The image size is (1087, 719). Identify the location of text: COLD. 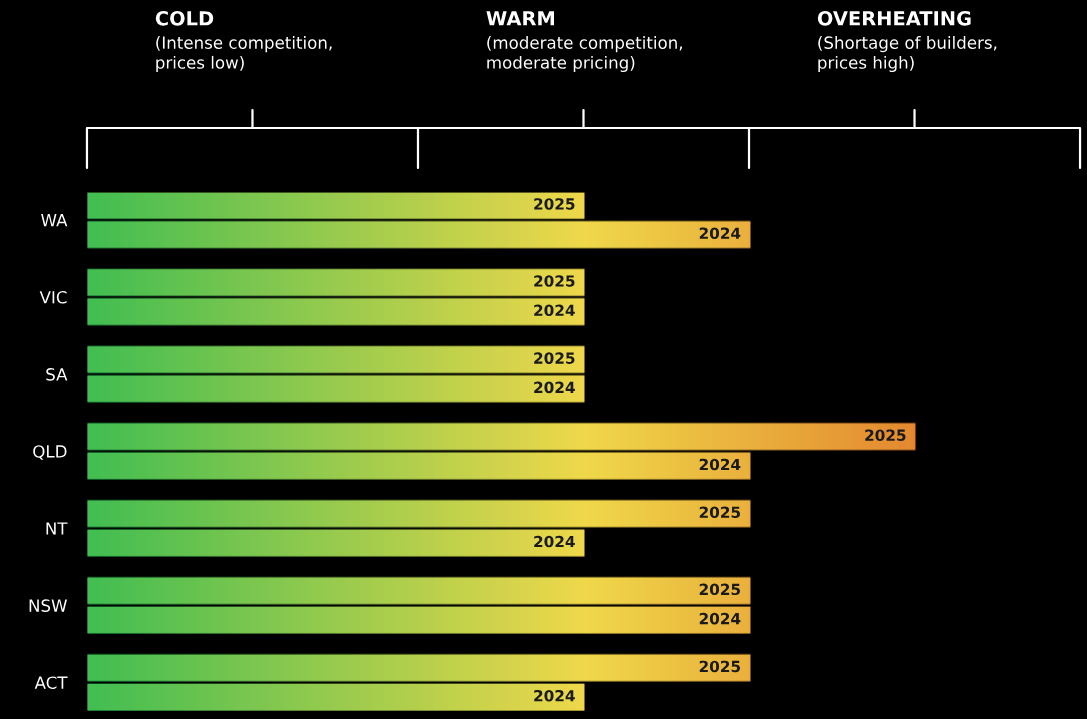
(184, 18).